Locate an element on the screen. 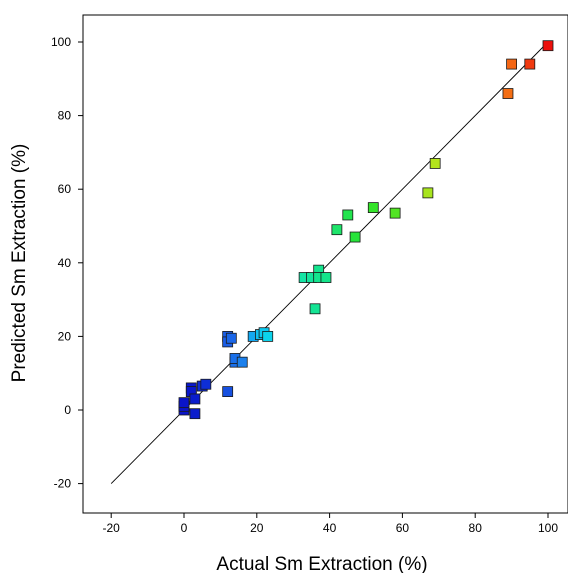 Image resolution: width=568 pixels, height=573 pixels. x-tick-label: 100 is located at coordinates (548, 528).